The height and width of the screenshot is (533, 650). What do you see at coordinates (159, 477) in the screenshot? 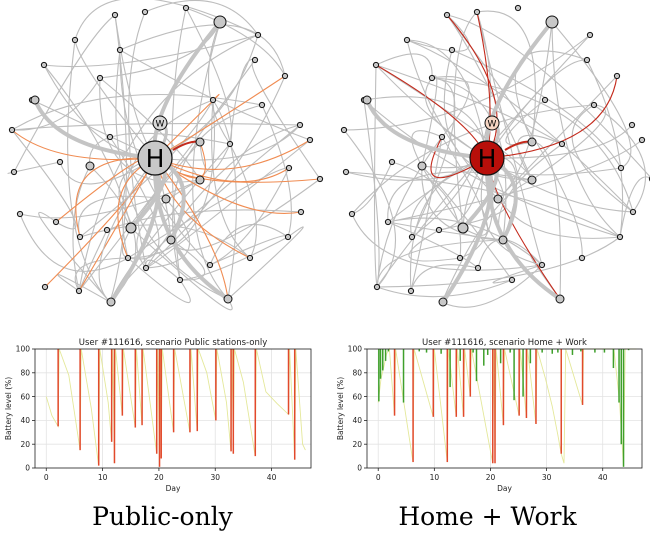
I see `x-tick-label: 20` at bounding box center [159, 477].